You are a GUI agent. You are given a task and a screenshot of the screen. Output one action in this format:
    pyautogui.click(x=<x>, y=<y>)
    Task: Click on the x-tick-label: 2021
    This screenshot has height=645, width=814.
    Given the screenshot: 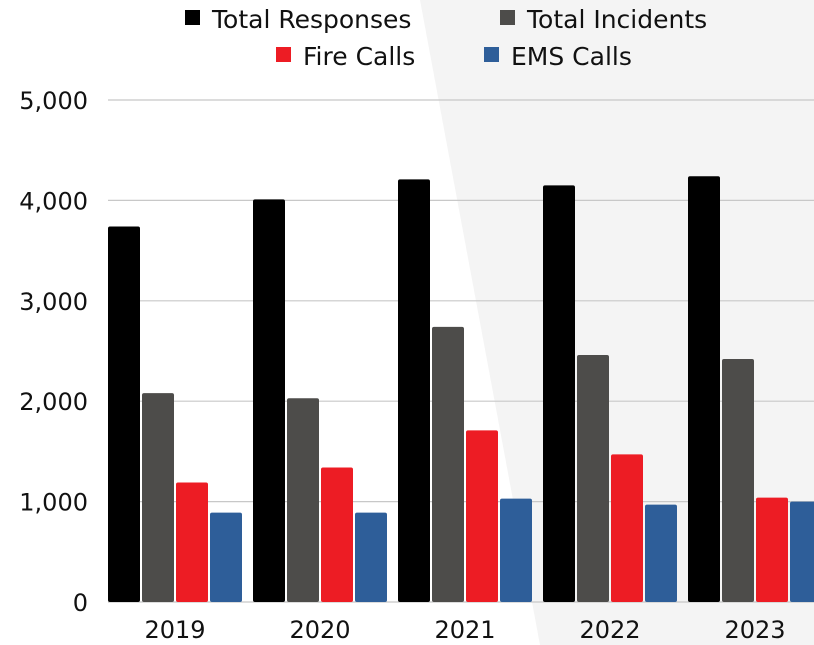 What is the action you would take?
    pyautogui.click(x=464, y=630)
    